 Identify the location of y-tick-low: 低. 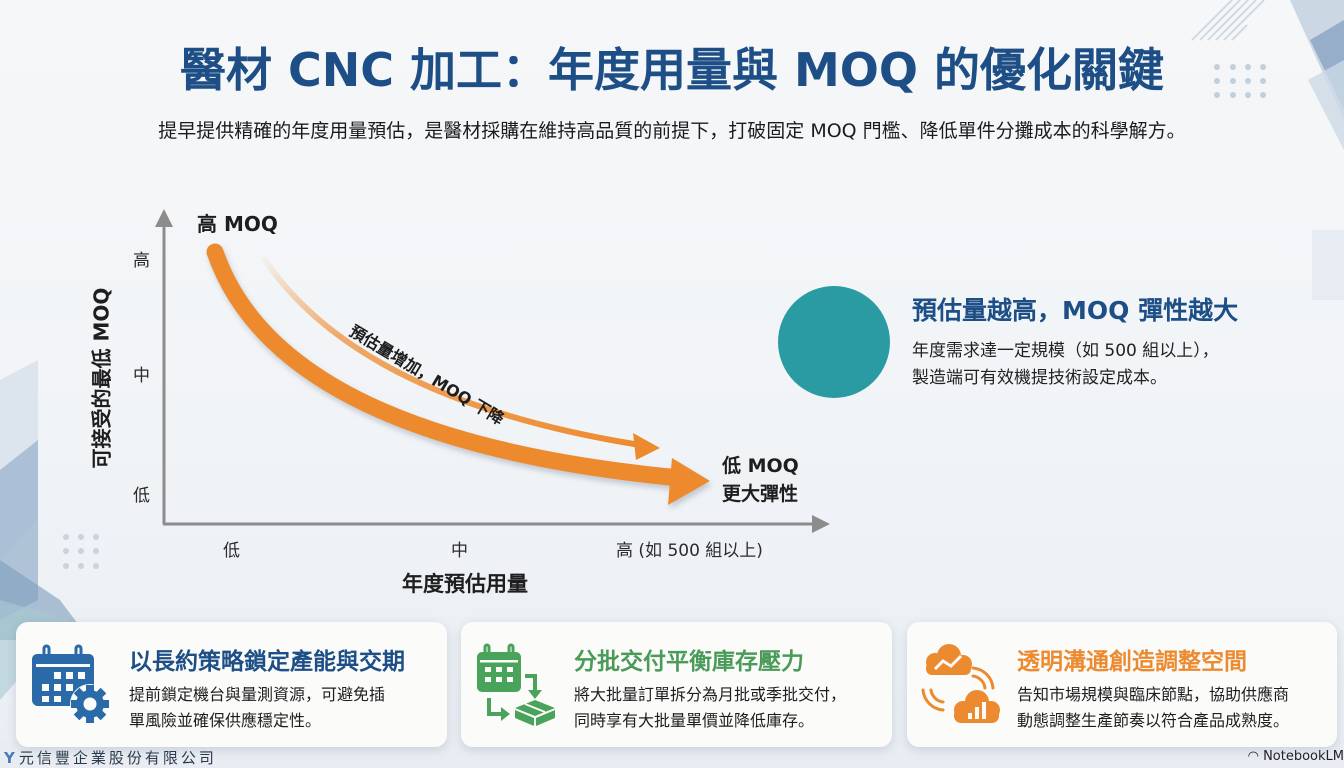
(141, 496).